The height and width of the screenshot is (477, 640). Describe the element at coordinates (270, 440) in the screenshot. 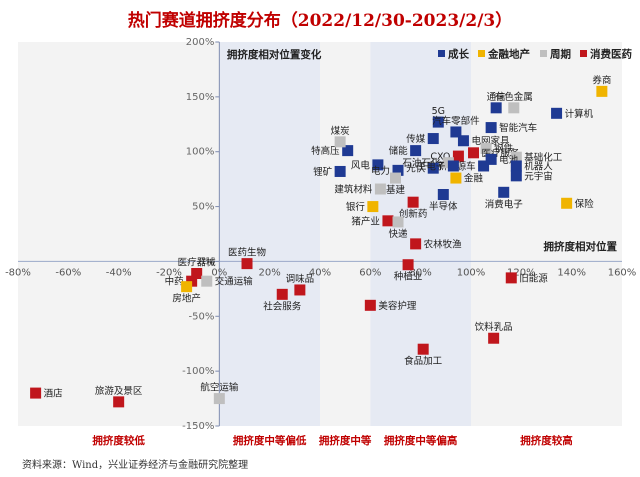

I see `band-label: 拥挤度中等偏低` at that location.